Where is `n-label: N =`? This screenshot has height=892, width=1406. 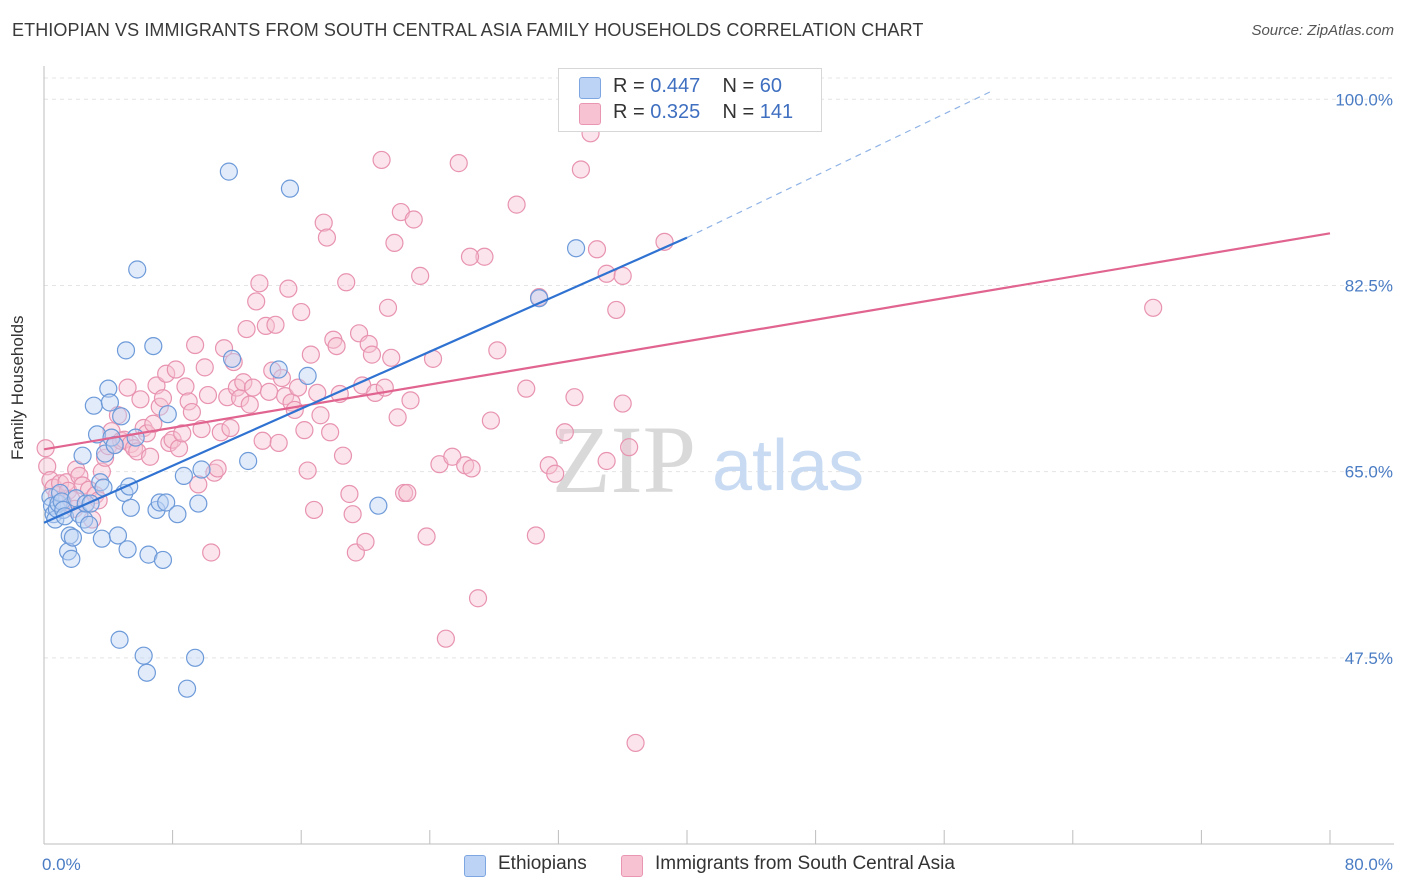 n-label: N = is located at coordinates (738, 86).